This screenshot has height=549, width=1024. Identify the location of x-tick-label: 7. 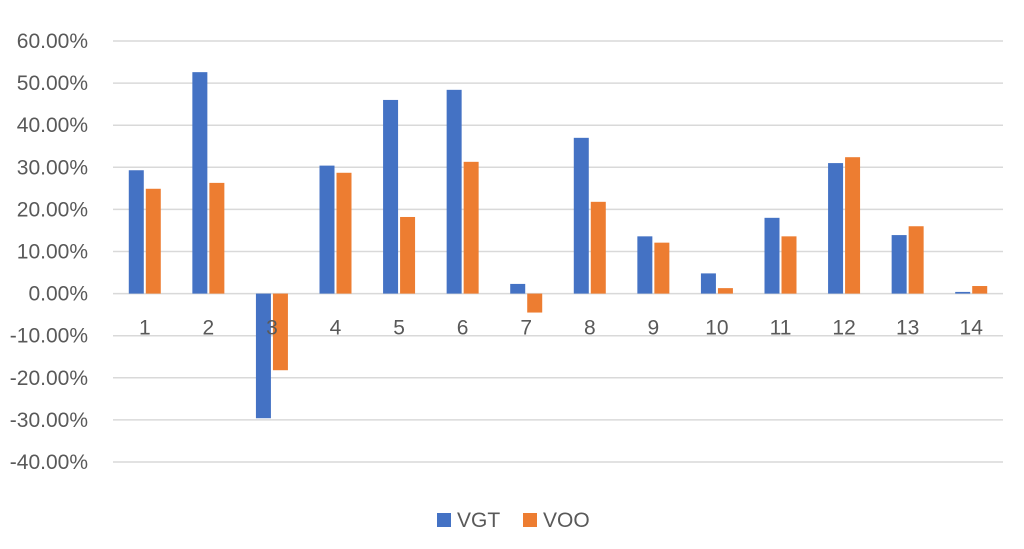
(526, 328).